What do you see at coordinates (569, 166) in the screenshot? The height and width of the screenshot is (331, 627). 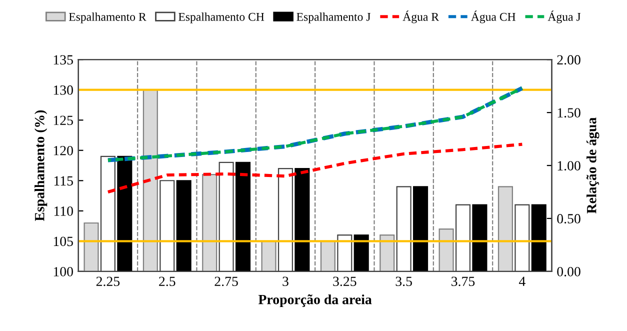 I see `y2-tick-label: 1.00` at bounding box center [569, 166].